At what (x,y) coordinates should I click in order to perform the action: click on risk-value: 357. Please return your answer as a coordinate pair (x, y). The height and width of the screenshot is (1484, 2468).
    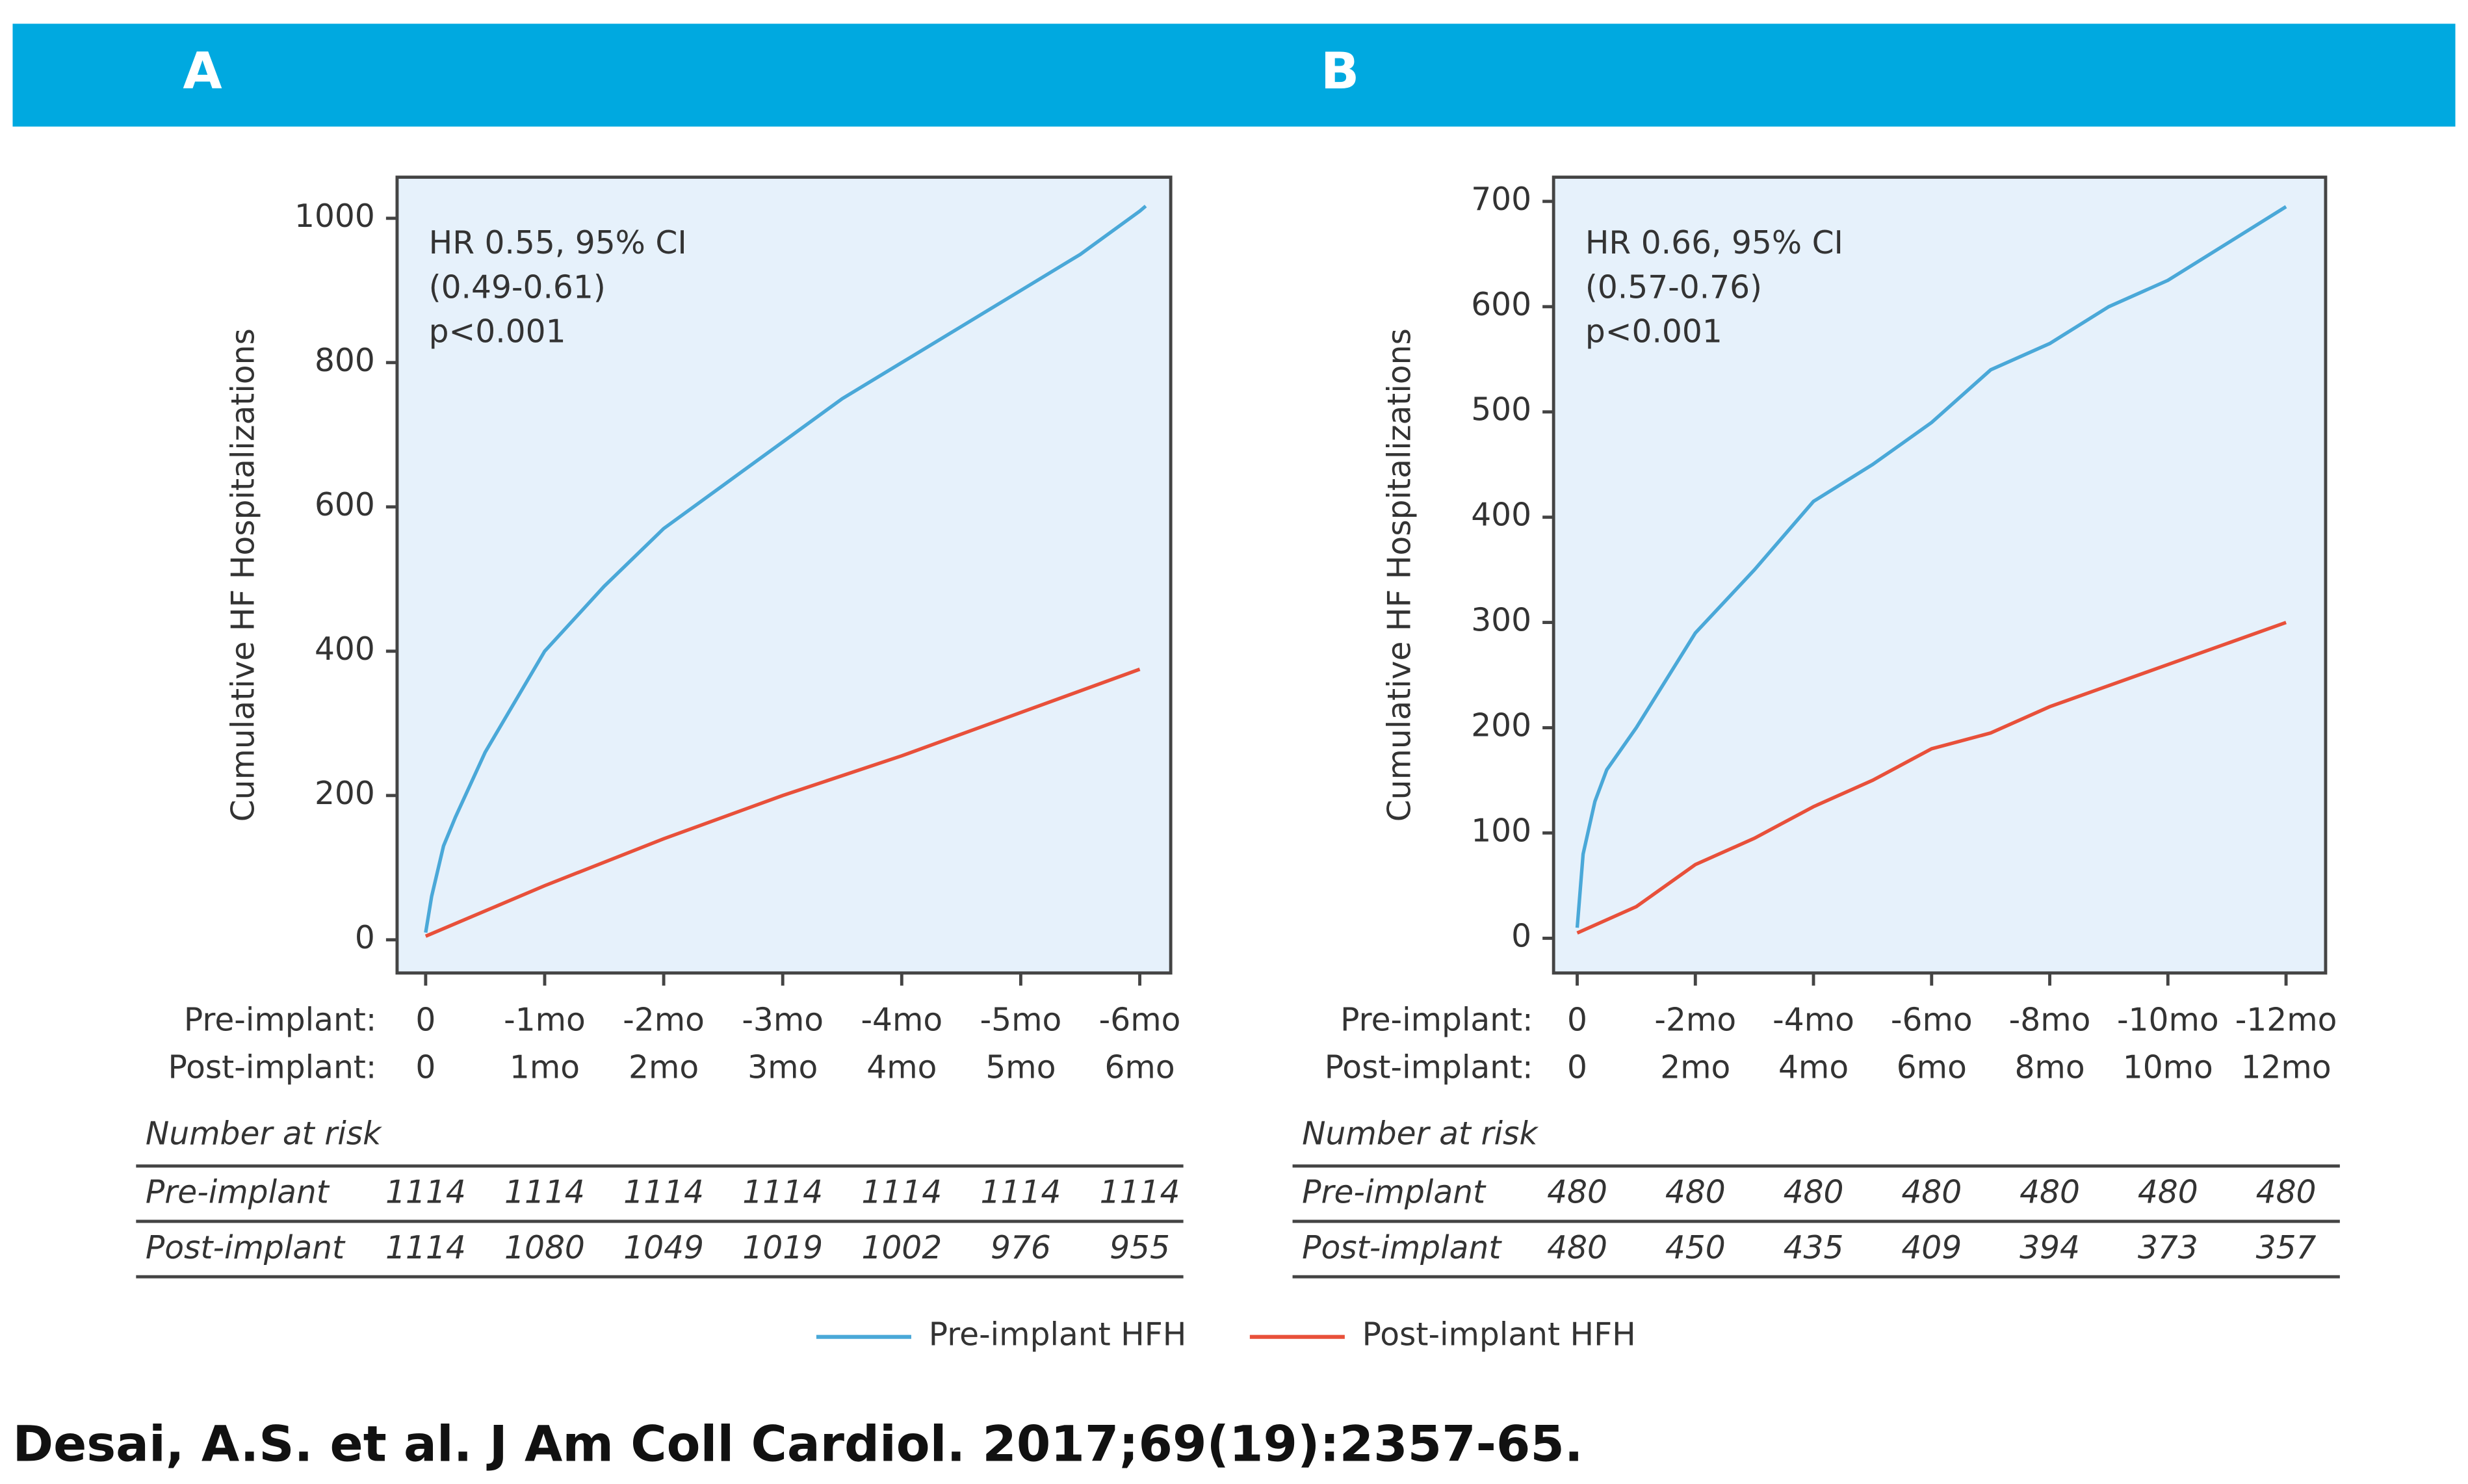
    Looking at the image, I should click on (2286, 1248).